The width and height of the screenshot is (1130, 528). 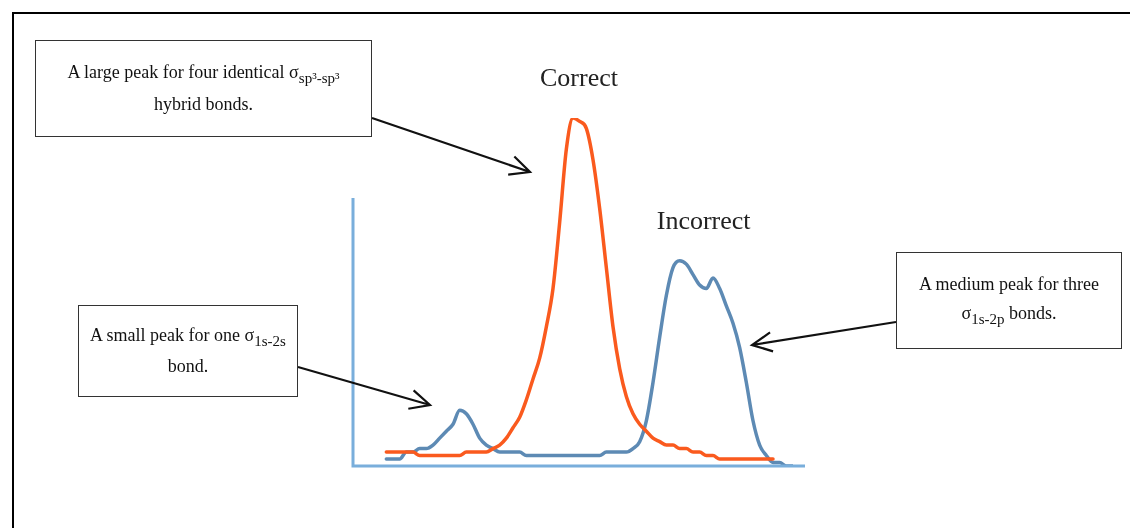 What do you see at coordinates (579, 77) in the screenshot?
I see `series-label: Correct` at bounding box center [579, 77].